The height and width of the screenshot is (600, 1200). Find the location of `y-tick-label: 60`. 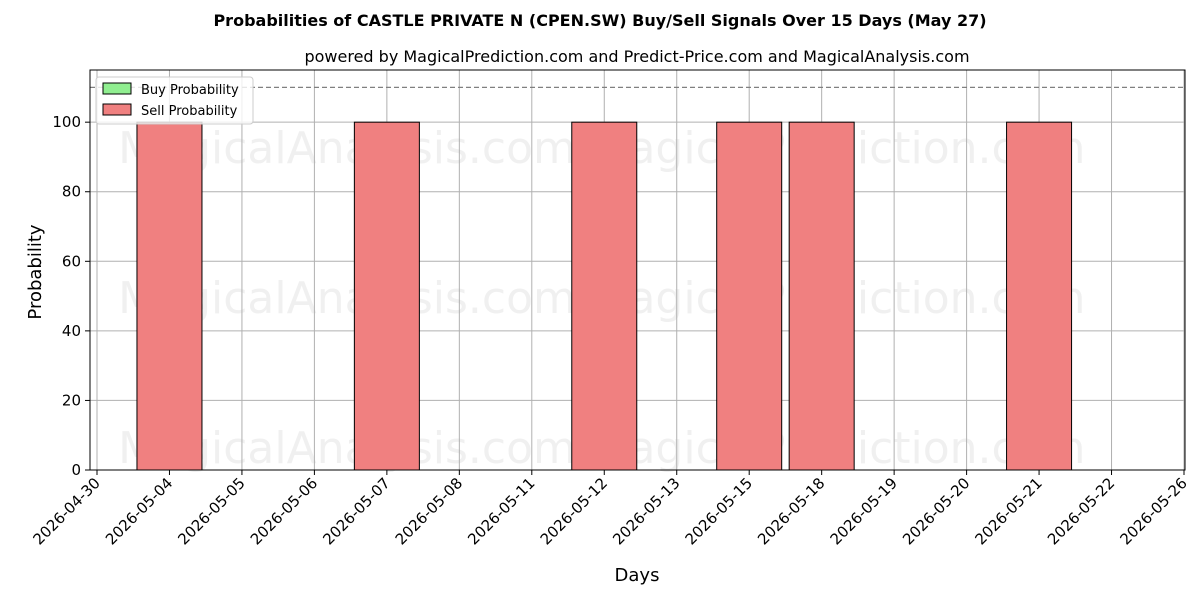

y-tick-label: 60 is located at coordinates (71, 261).